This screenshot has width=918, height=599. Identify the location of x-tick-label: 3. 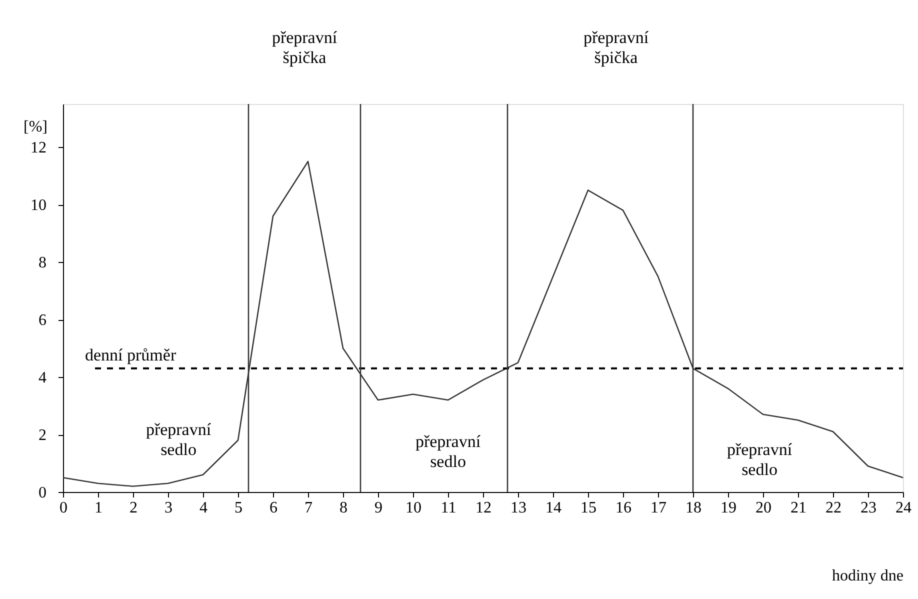
(168, 508).